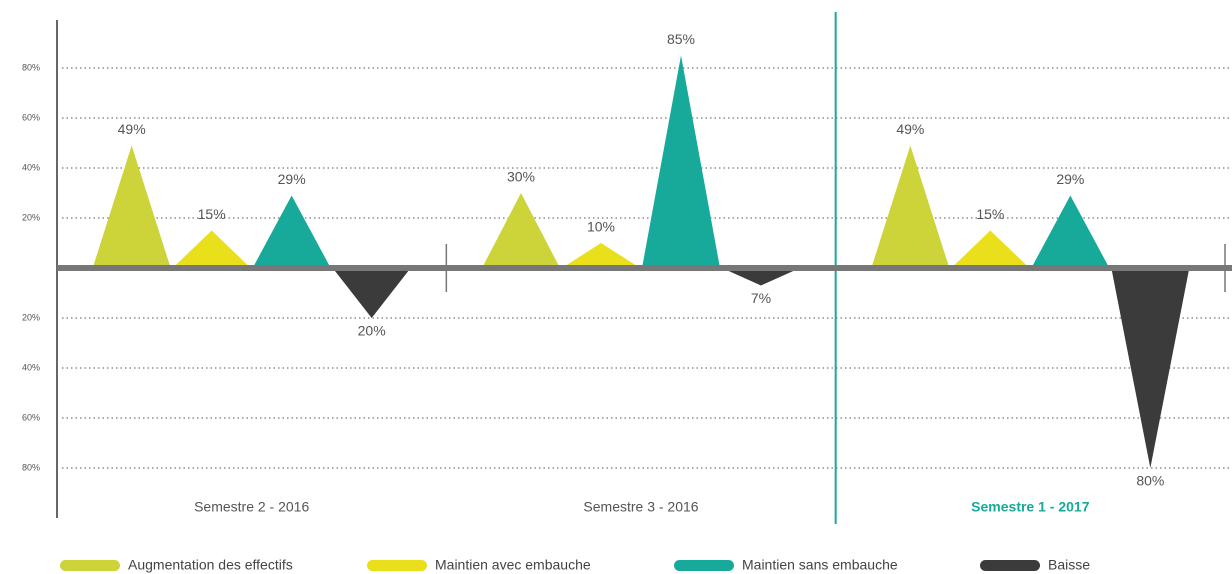 The height and width of the screenshot is (574, 1232). Describe the element at coordinates (820, 565) in the screenshot. I see `legend-label: Maintien sans embauche` at that location.